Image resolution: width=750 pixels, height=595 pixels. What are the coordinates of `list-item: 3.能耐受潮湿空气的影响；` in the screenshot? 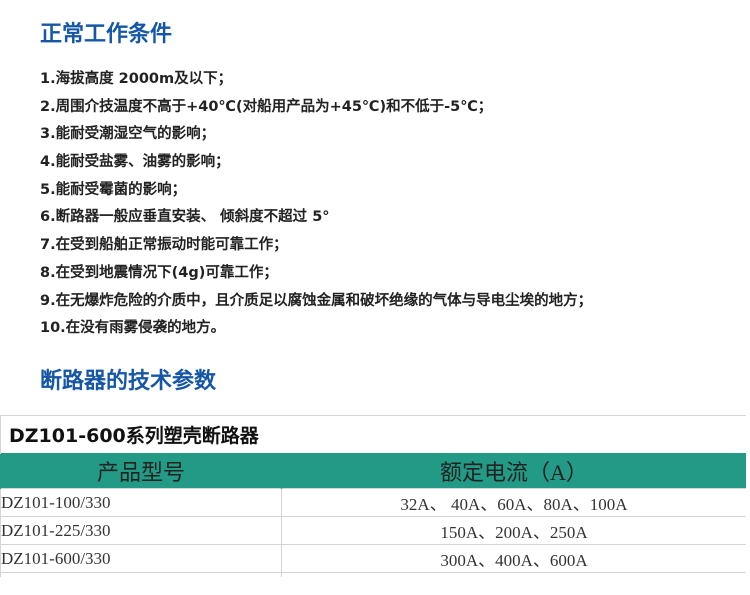 It's located at (128, 134).